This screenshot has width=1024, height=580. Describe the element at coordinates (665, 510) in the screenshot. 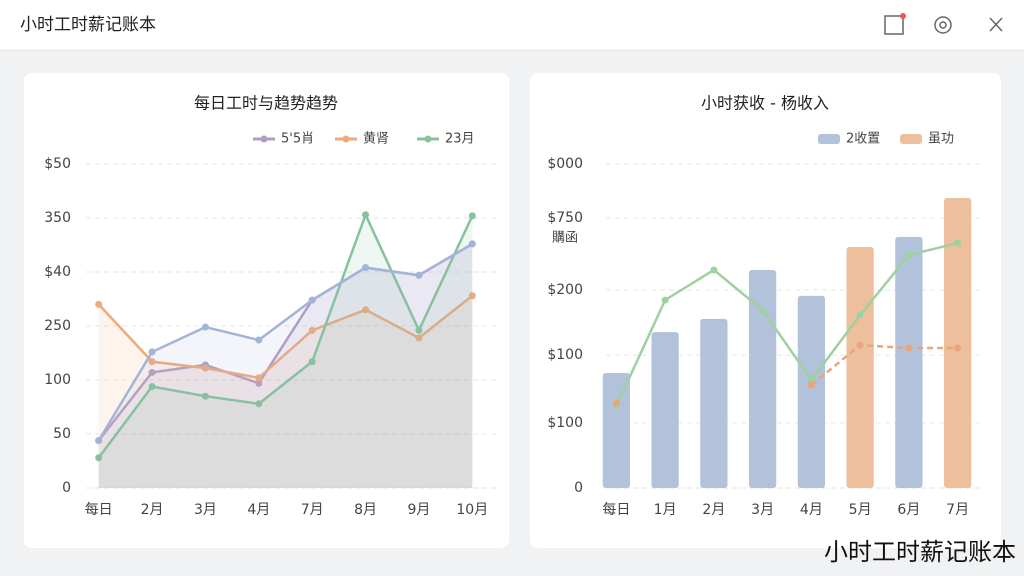

I see `x-tick-label: 1月` at that location.